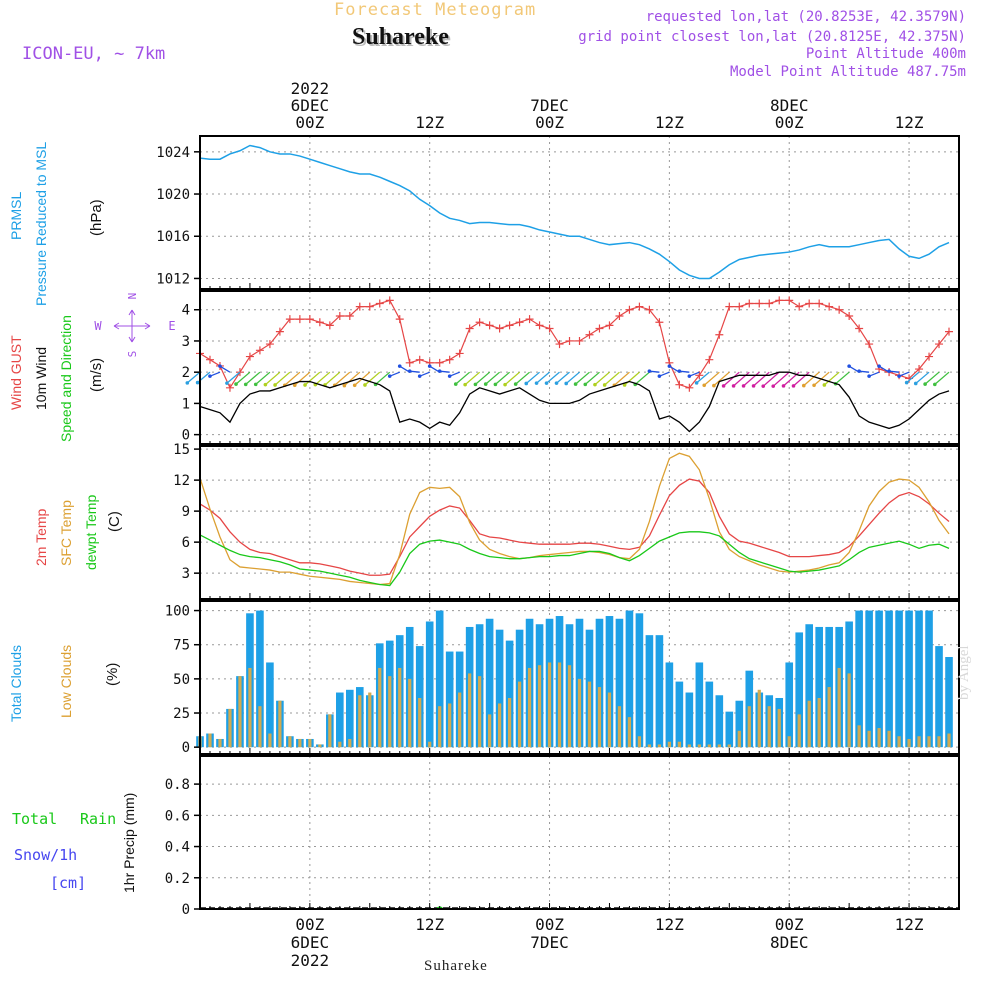 The width and height of the screenshot is (1000, 1000). Describe the element at coordinates (574, 527) in the screenshot. I see `temp-2m-line` at that location.